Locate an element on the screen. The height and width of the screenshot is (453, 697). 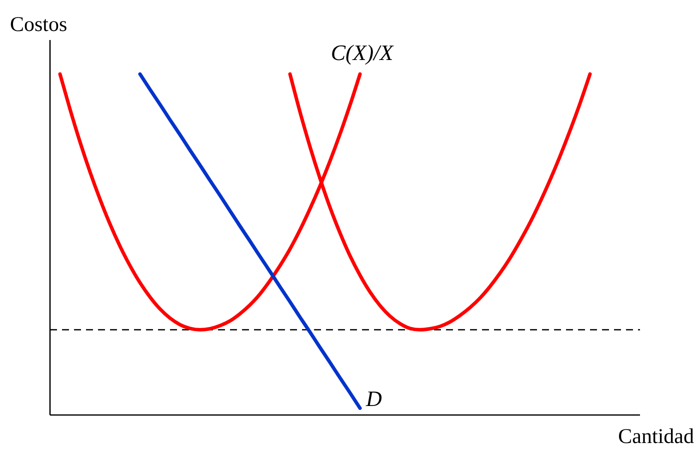
series-label: D is located at coordinates (373, 399).